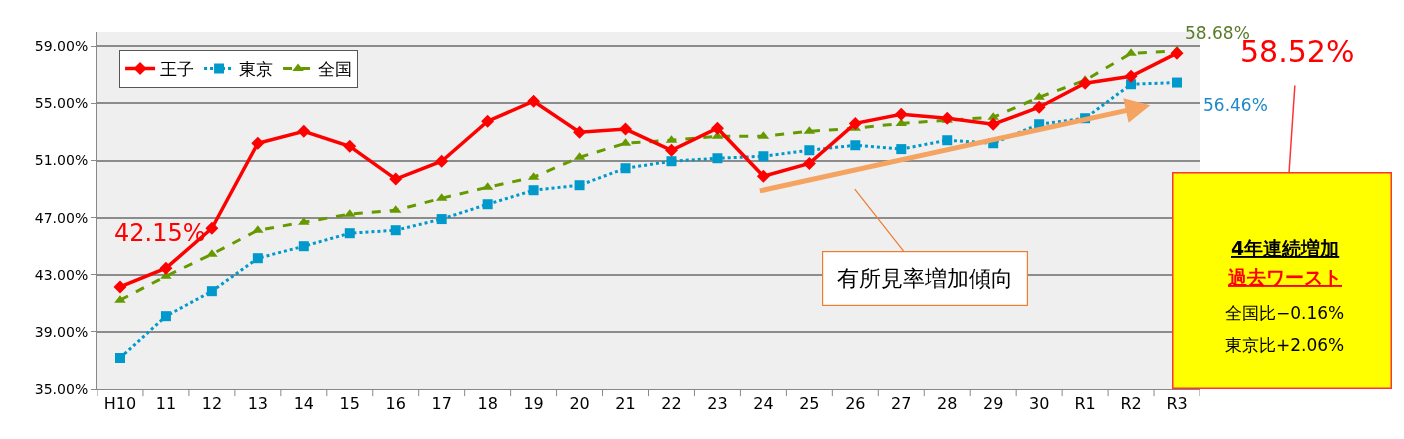 Image resolution: width=1404 pixels, height=439 pixels. Describe the element at coordinates (533, 404) in the screenshot. I see `x-tick-label: 19` at that location.